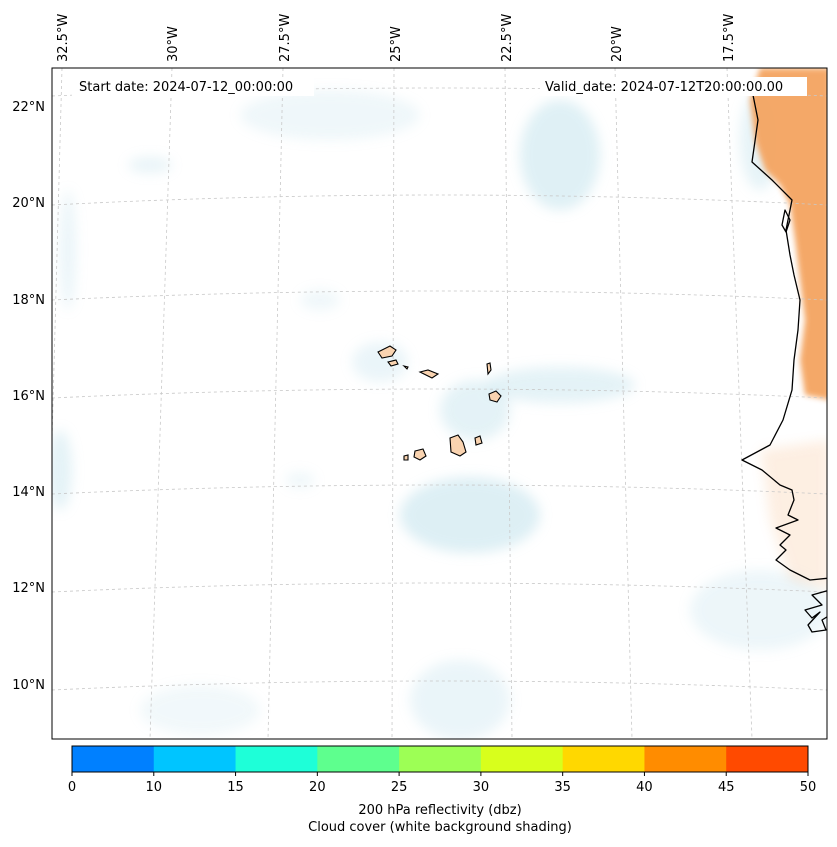  Describe the element at coordinates (405, 367) in the screenshot. I see `island-santa-luzia` at that location.